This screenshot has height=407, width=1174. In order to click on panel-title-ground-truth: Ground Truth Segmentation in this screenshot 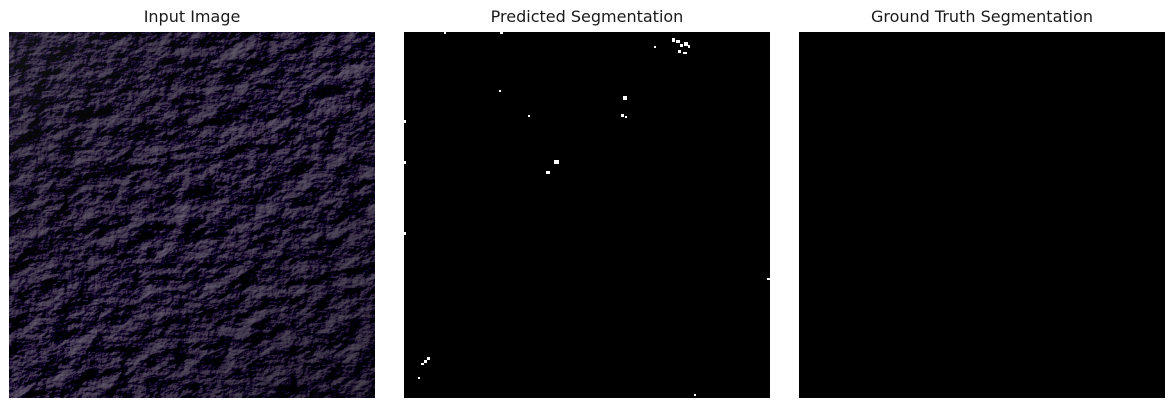, I will do `click(982, 16)`.